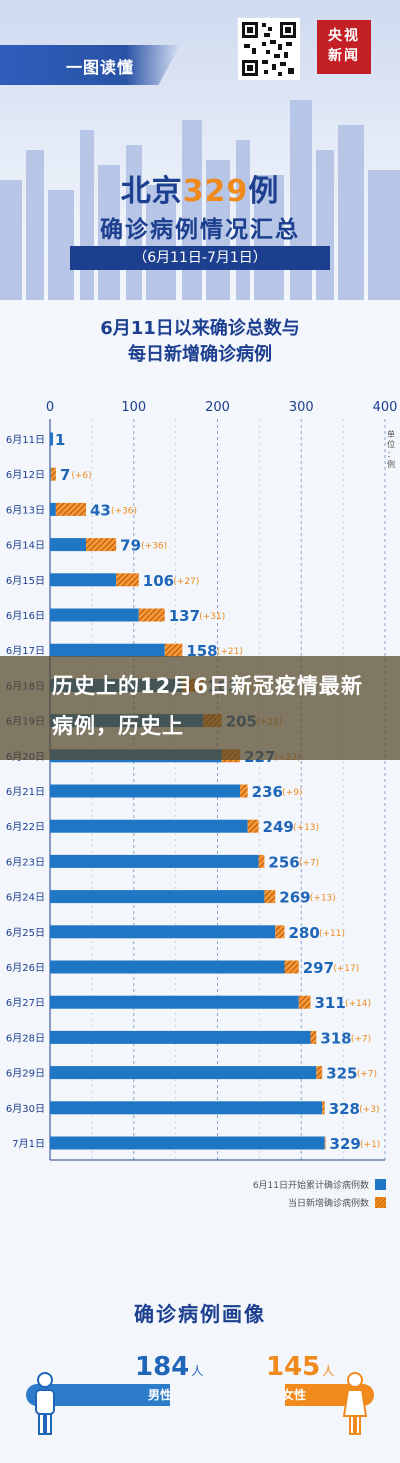 The image size is (400, 1463). What do you see at coordinates (341, 1074) in the screenshot?
I see `total-data-label: 325` at bounding box center [341, 1074].